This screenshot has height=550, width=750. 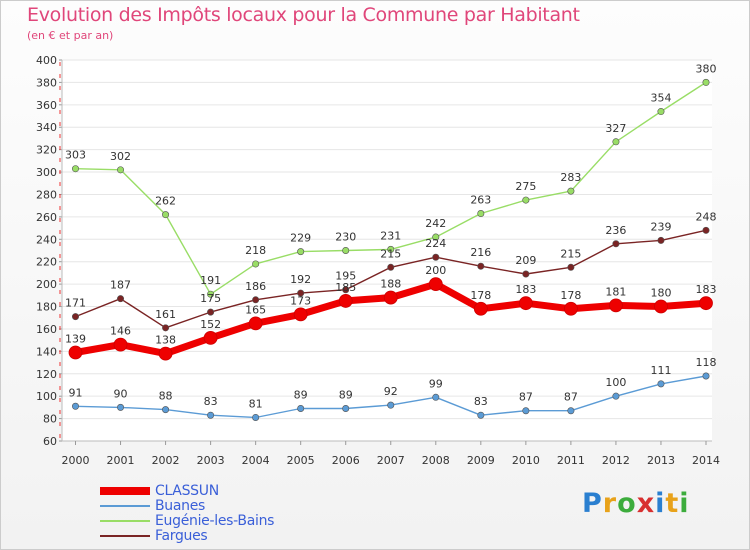 What do you see at coordinates (121, 460) in the screenshot?
I see `x-tick-label: 2001` at bounding box center [121, 460].